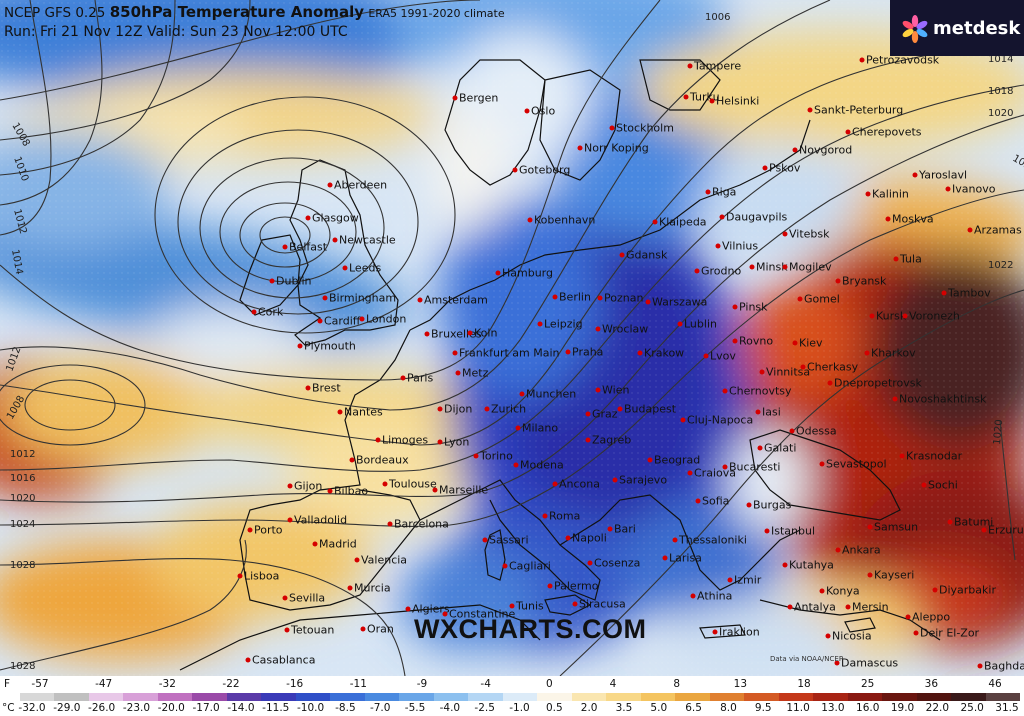 The width and height of the screenshot is (1024, 716). What do you see at coordinates (422, 684) in the screenshot?
I see `legend-f-tick: -9` at bounding box center [422, 684].